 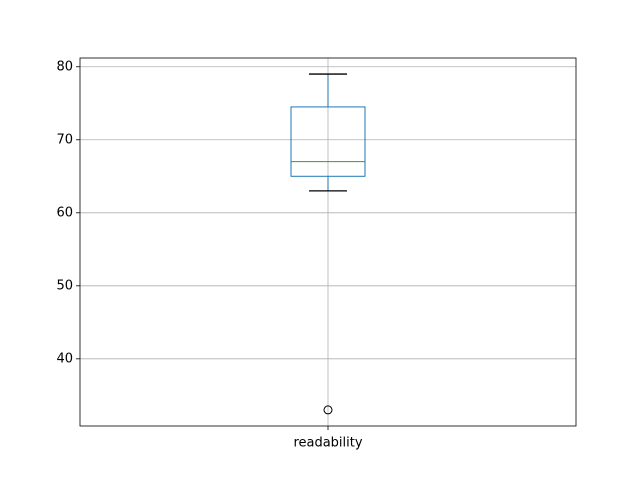 I want to click on x-tick-label: readability, so click(x=327, y=443).